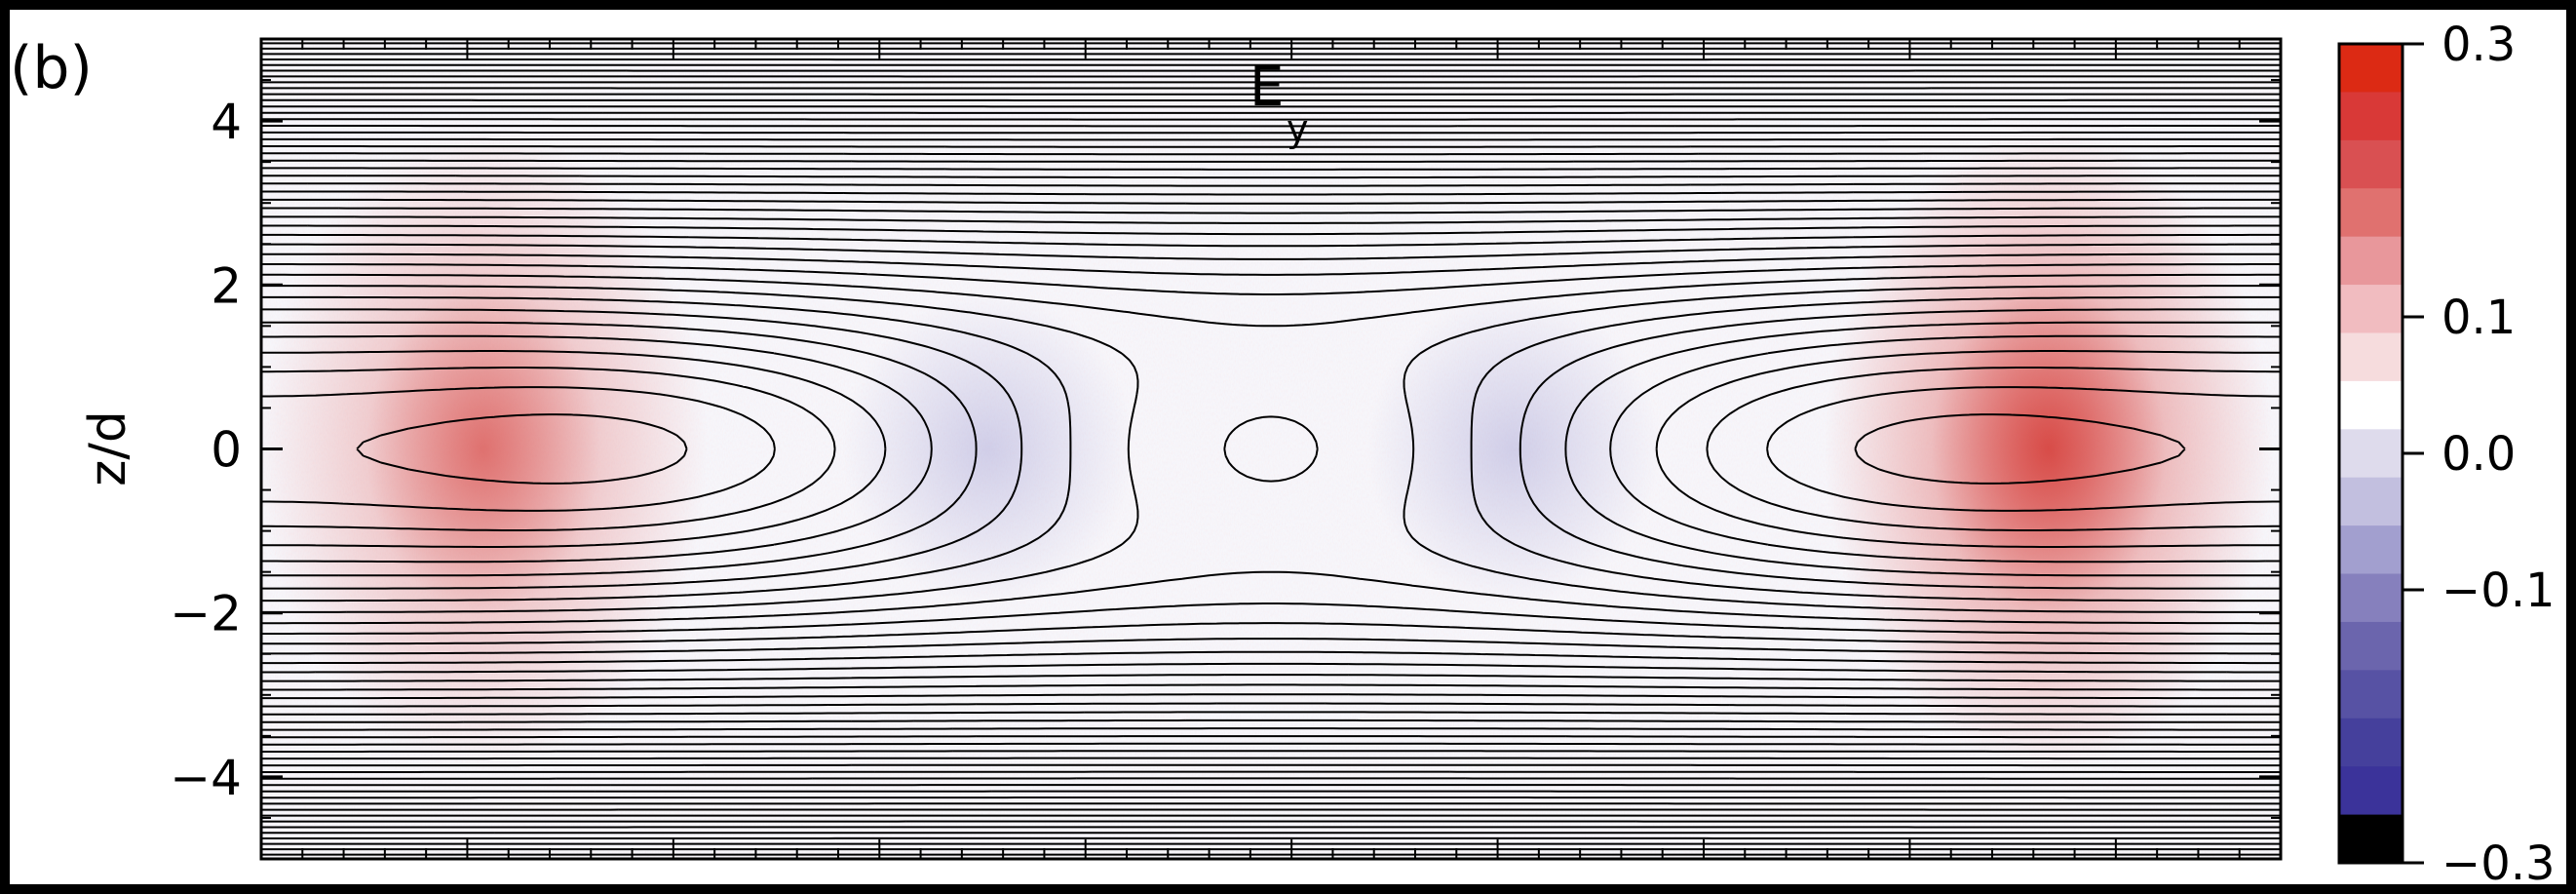 Image resolution: width=2576 pixels, height=894 pixels. Describe the element at coordinates (2498, 591) in the screenshot. I see `colorbar-tick-label: −0.1` at that location.